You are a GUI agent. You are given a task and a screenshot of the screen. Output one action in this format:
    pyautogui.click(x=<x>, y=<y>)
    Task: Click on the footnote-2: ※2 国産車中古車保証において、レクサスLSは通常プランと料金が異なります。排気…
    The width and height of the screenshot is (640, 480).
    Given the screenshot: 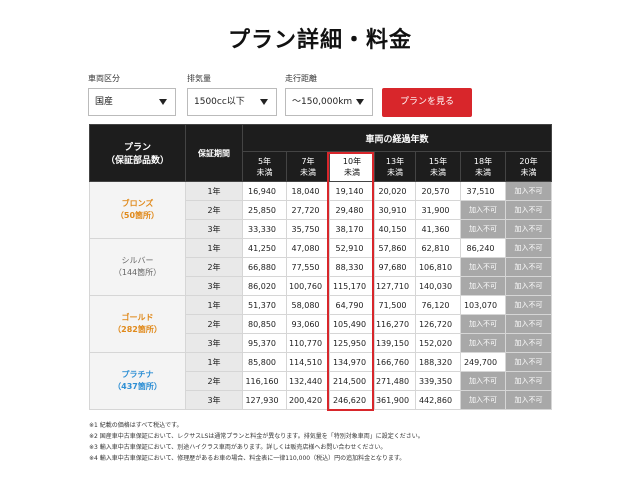 What is the action you would take?
    pyautogui.click(x=256, y=436)
    